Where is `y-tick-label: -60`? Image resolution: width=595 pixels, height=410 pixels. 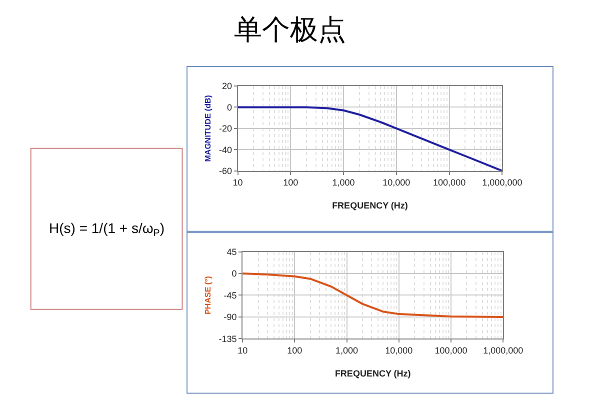 y-tick-label: -60 is located at coordinates (225, 171).